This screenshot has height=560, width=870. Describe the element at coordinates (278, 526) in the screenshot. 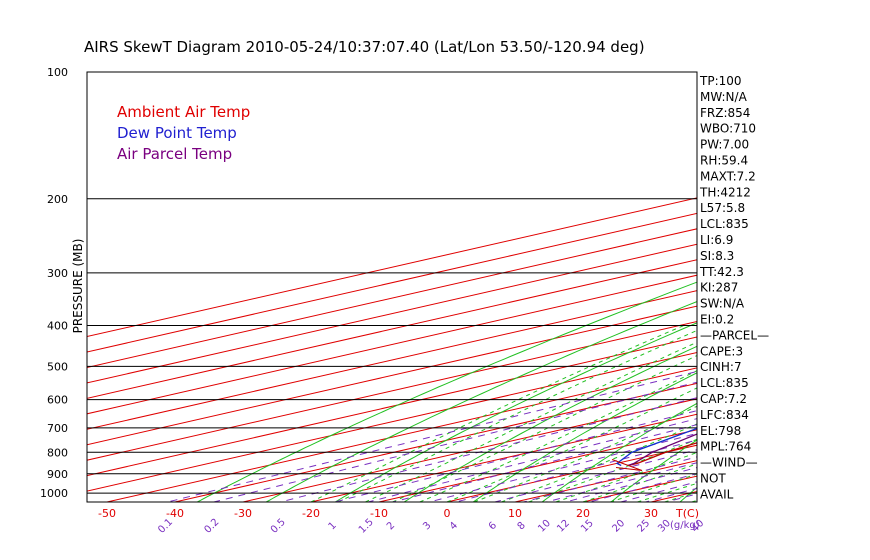

I see `mixing-ratio-tick-label: 0.5` at that location.